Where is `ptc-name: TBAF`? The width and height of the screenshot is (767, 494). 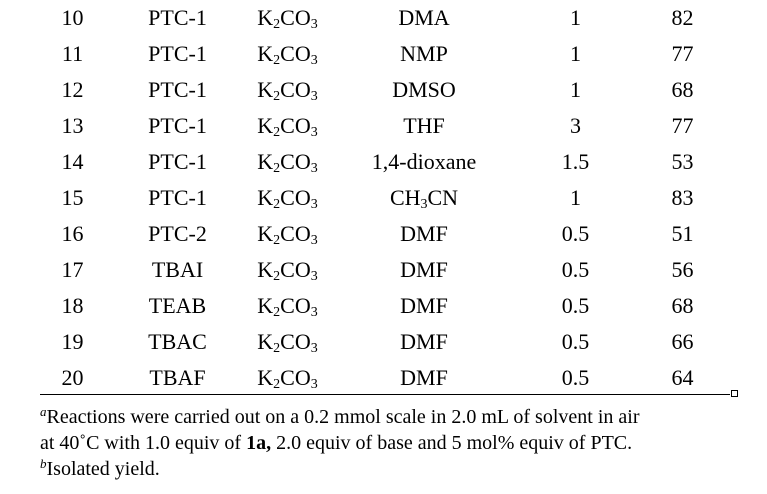 ptc-name: TBAF is located at coordinates (177, 377).